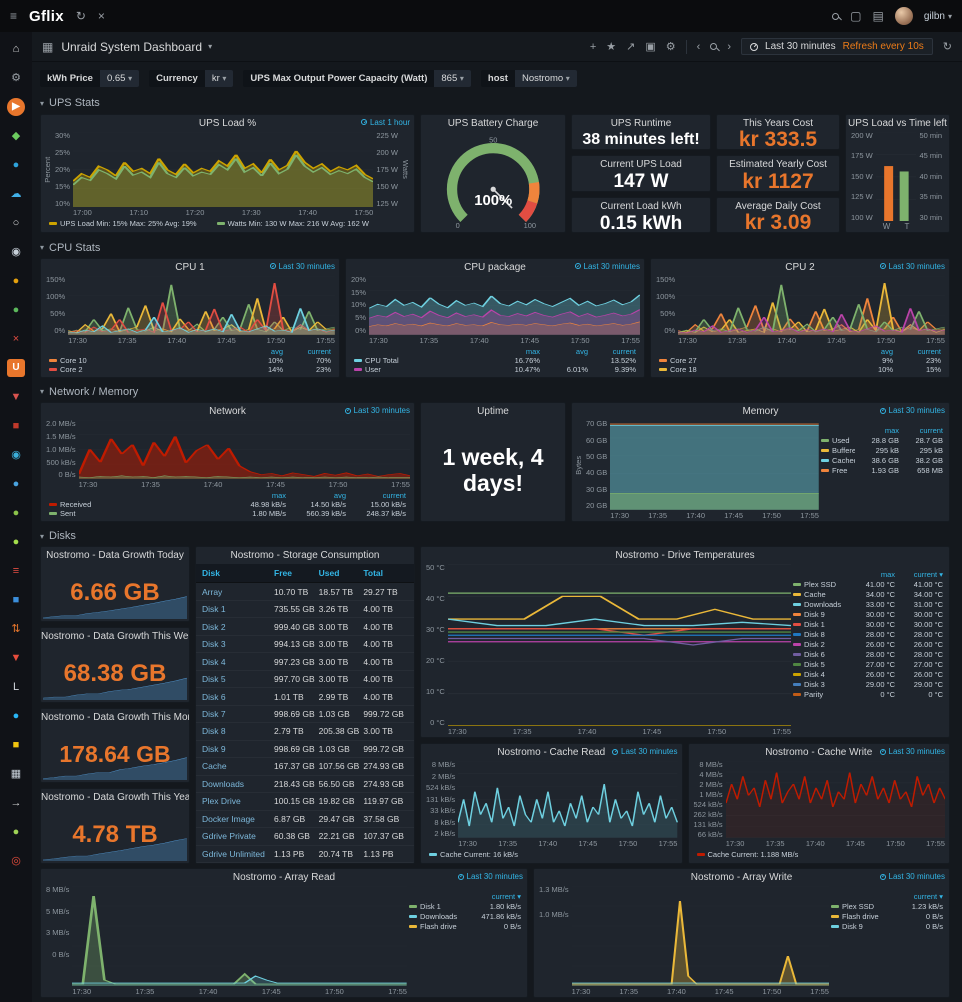 This screenshot has width=962, height=1002. I want to click on legend-series-name: Core 18, so click(752, 369).